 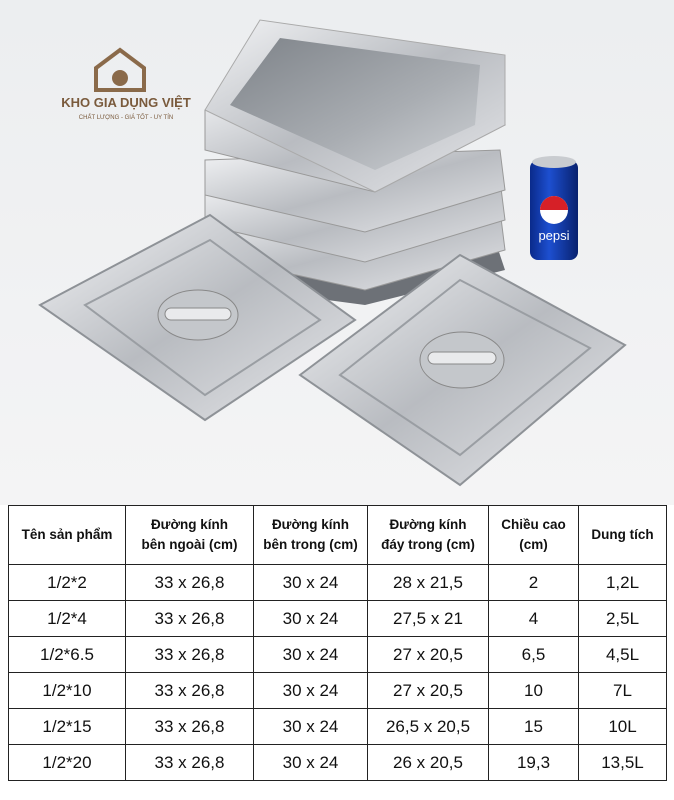 What do you see at coordinates (533, 535) in the screenshot?
I see `header-cell: Chiều cao (cm)` at bounding box center [533, 535].